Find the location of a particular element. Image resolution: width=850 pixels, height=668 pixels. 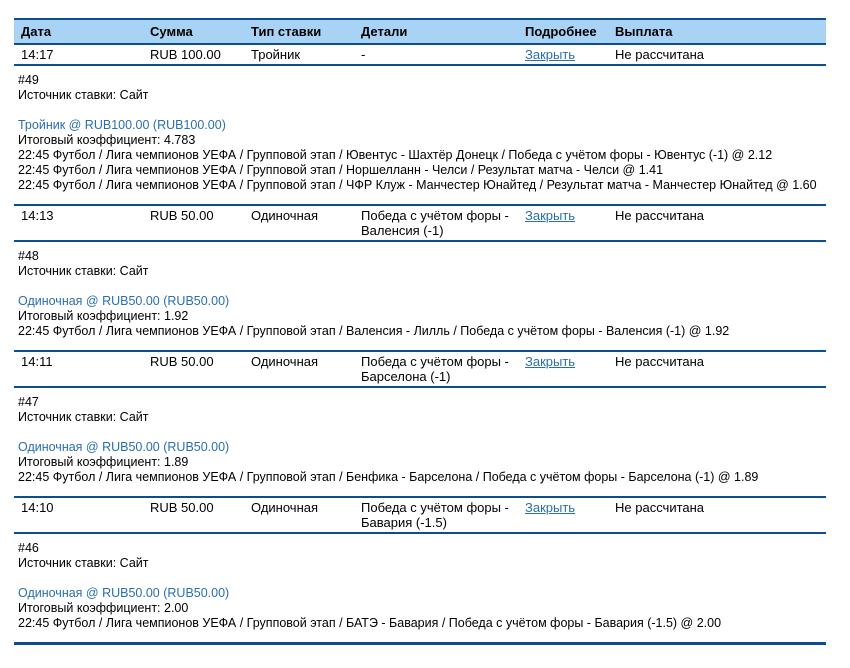

bet-coefficient: Итоговый коэффициент: 2.00 is located at coordinates (103, 608).